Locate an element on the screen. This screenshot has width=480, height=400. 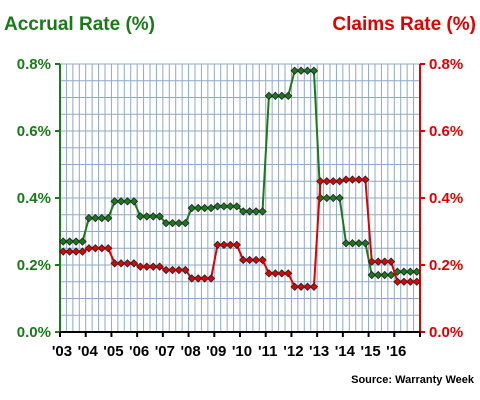
x-tick-label: '08 is located at coordinates (190, 351).